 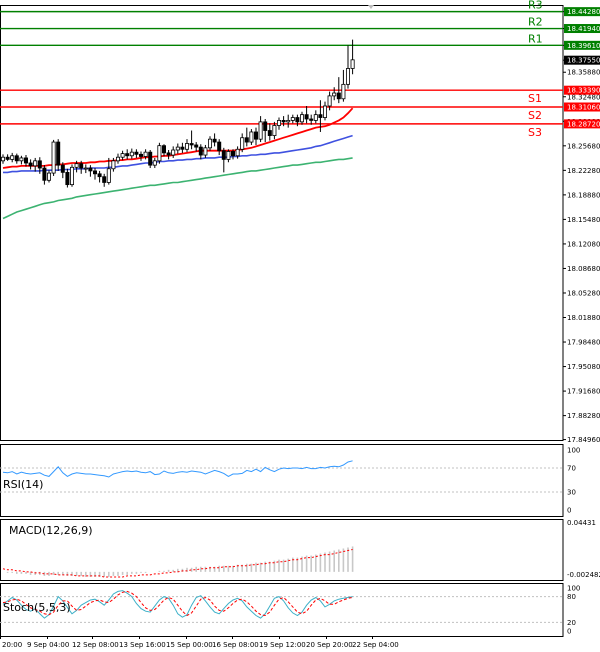 I want to click on chart-shift-marker, so click(x=371, y=7).